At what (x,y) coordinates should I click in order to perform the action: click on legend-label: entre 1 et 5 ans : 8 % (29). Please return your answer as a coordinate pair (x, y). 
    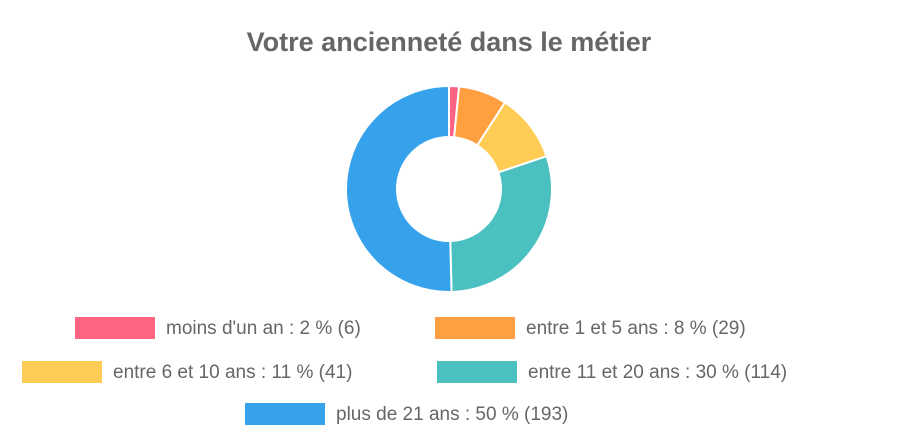
    Looking at the image, I should click on (636, 328).